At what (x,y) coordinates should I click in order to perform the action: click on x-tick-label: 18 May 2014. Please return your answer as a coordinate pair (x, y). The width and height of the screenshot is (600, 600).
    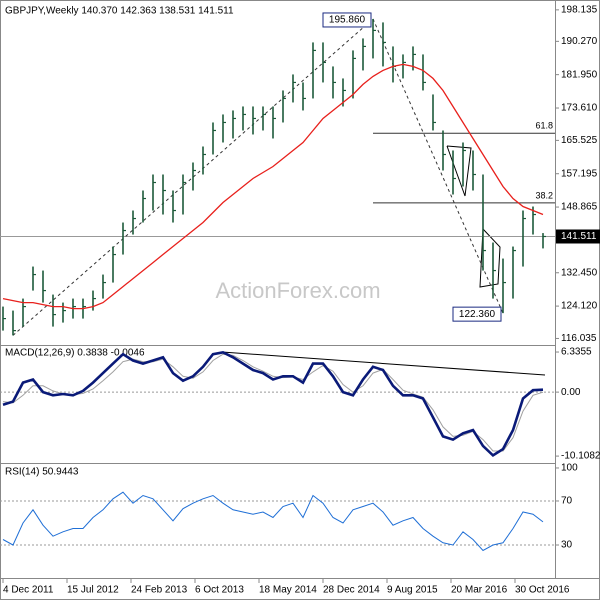
    Looking at the image, I should click on (288, 590).